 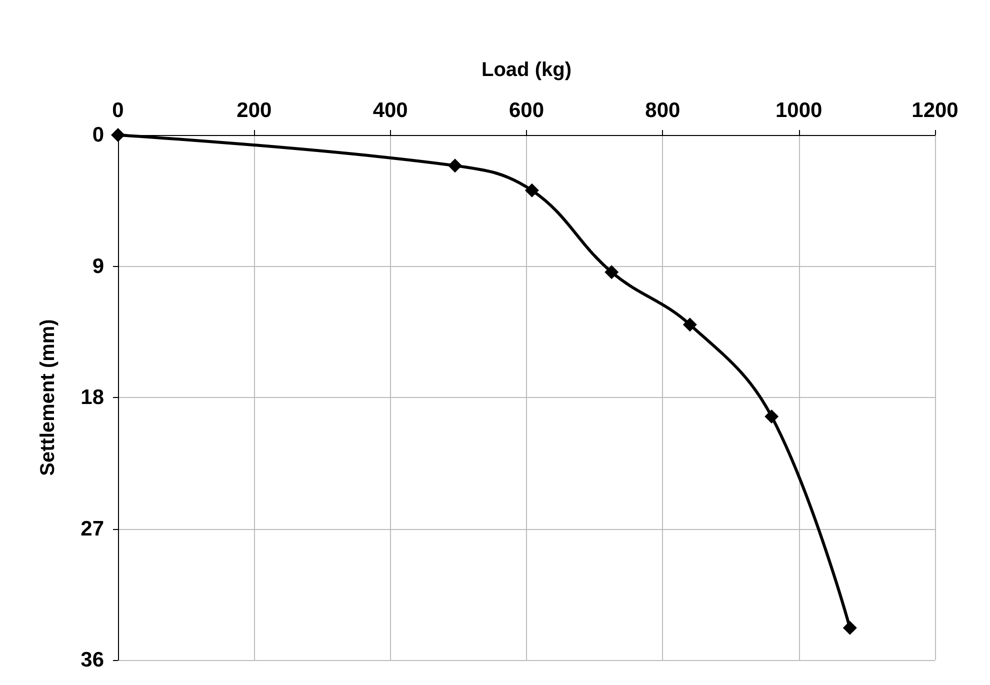 I want to click on y-tick-label: 18, so click(x=92, y=397).